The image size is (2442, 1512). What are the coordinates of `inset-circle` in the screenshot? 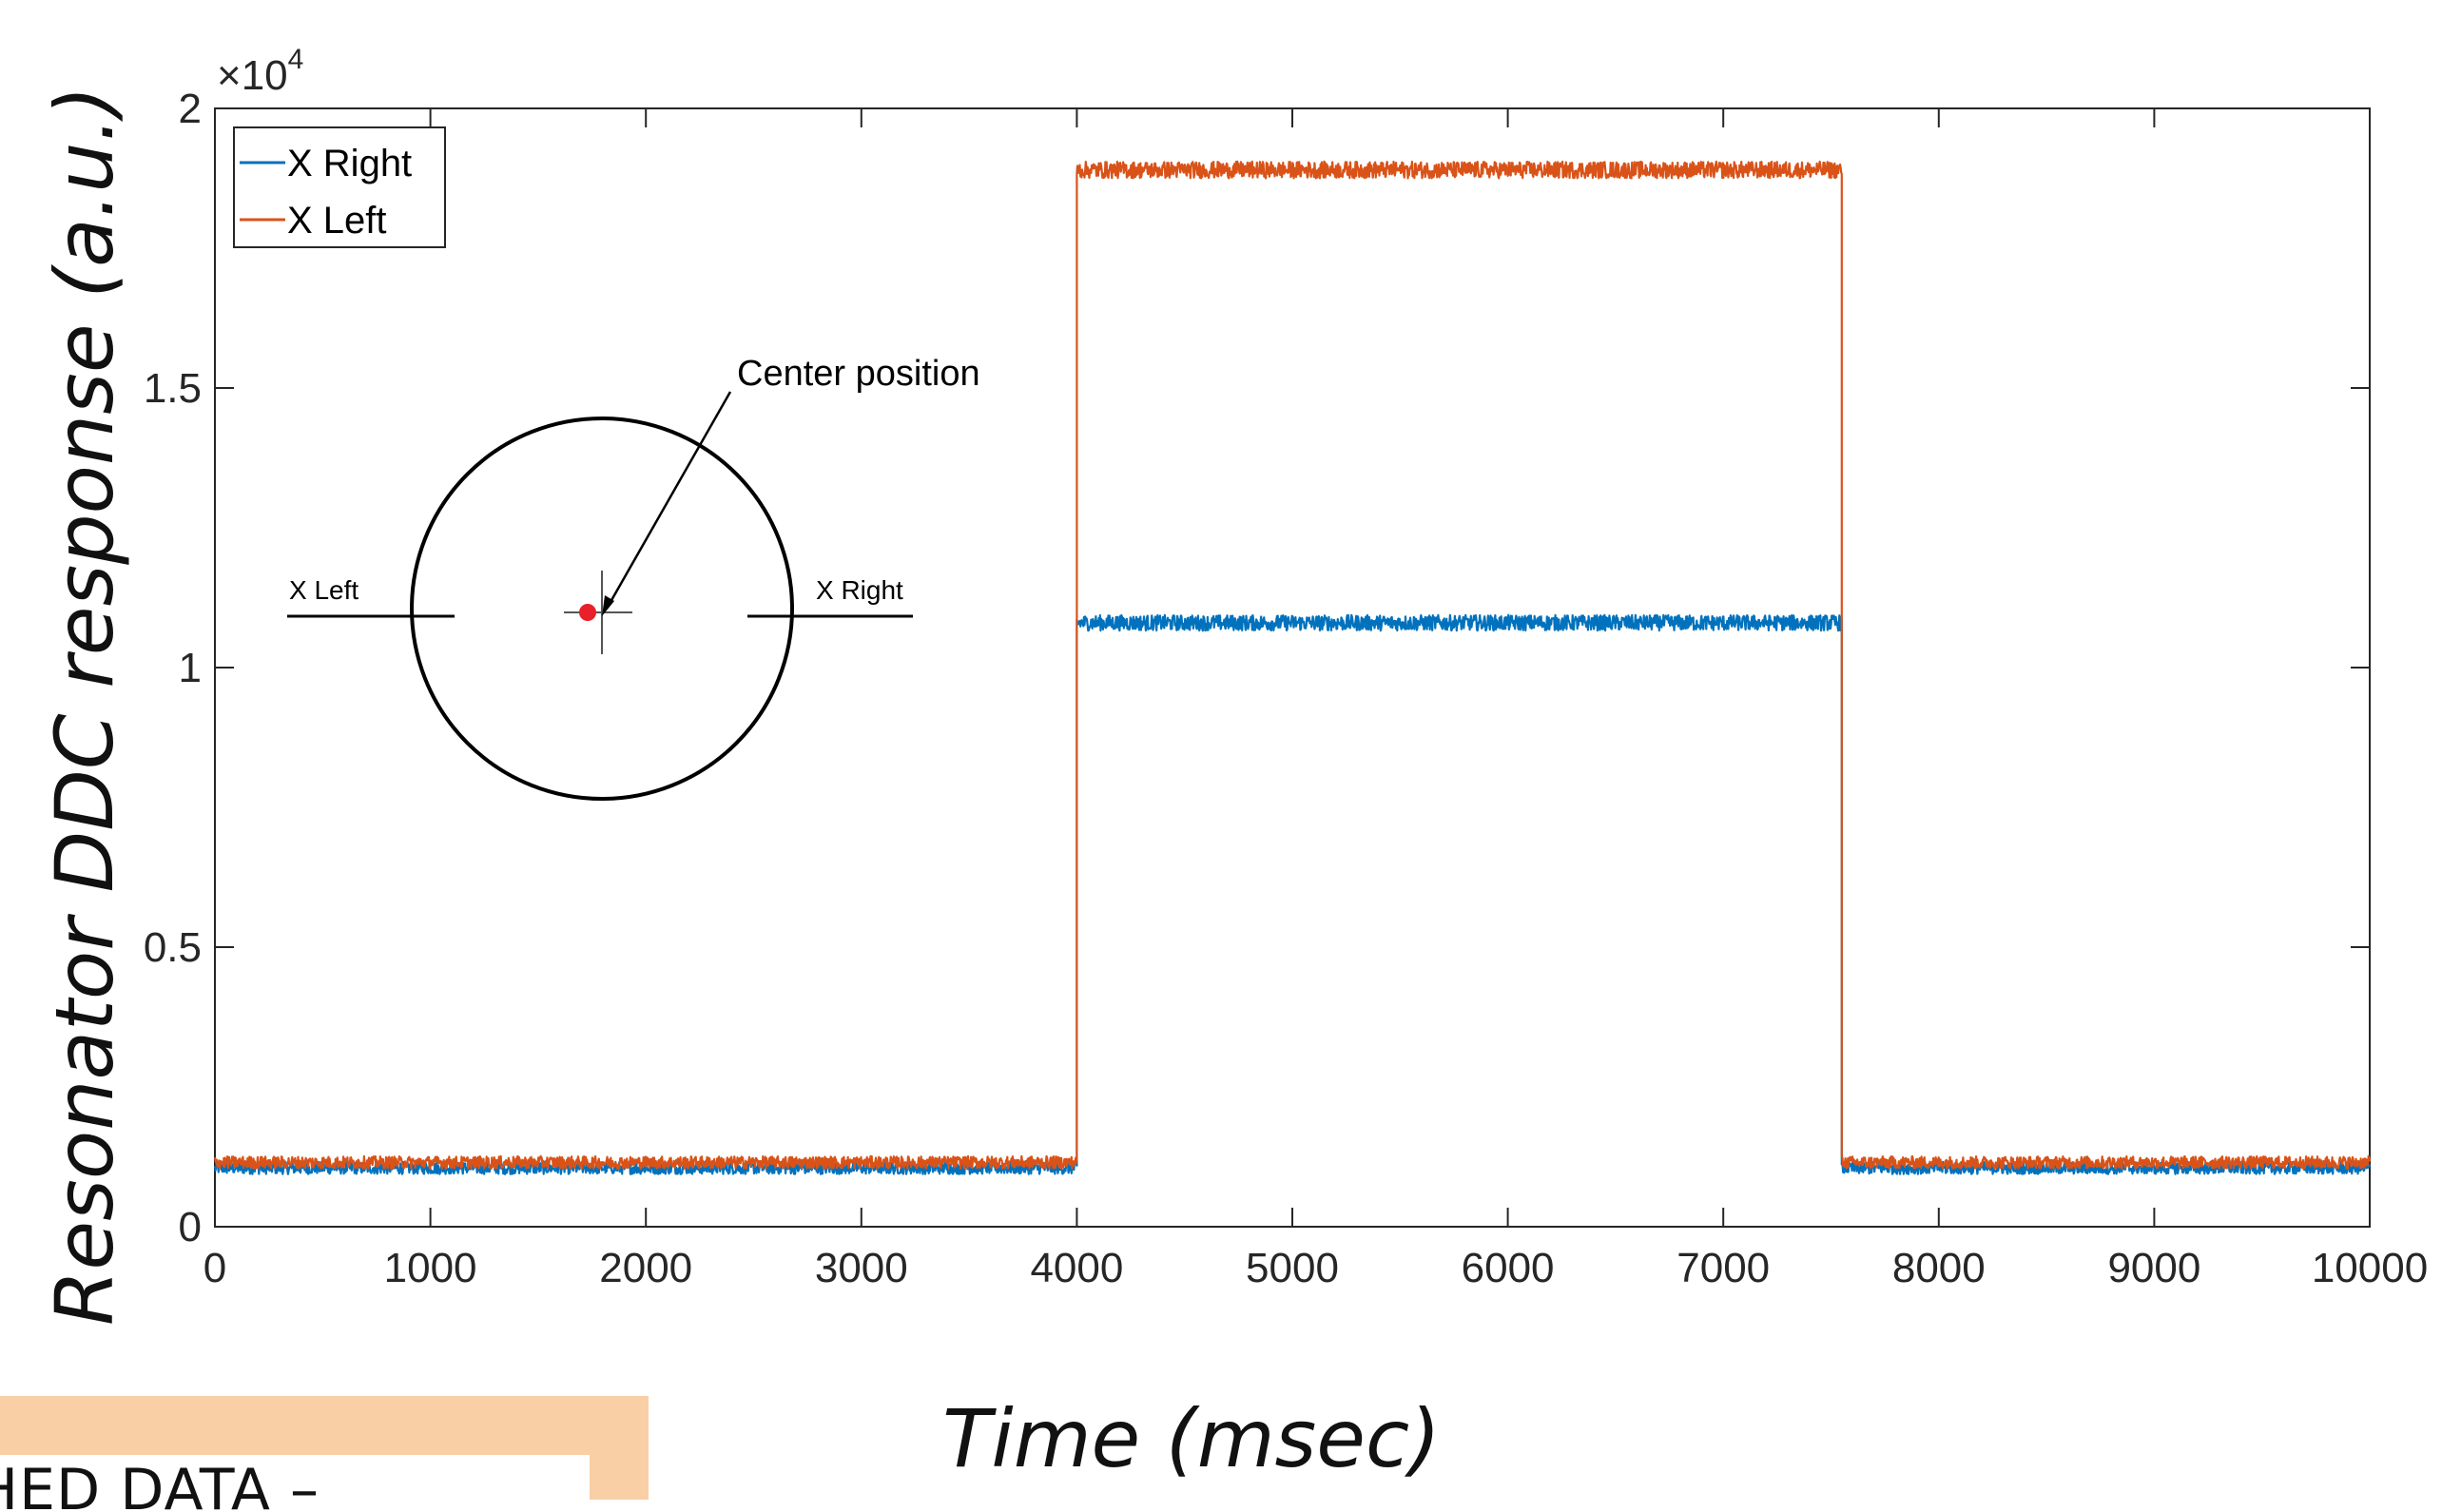 It's located at (602, 609).